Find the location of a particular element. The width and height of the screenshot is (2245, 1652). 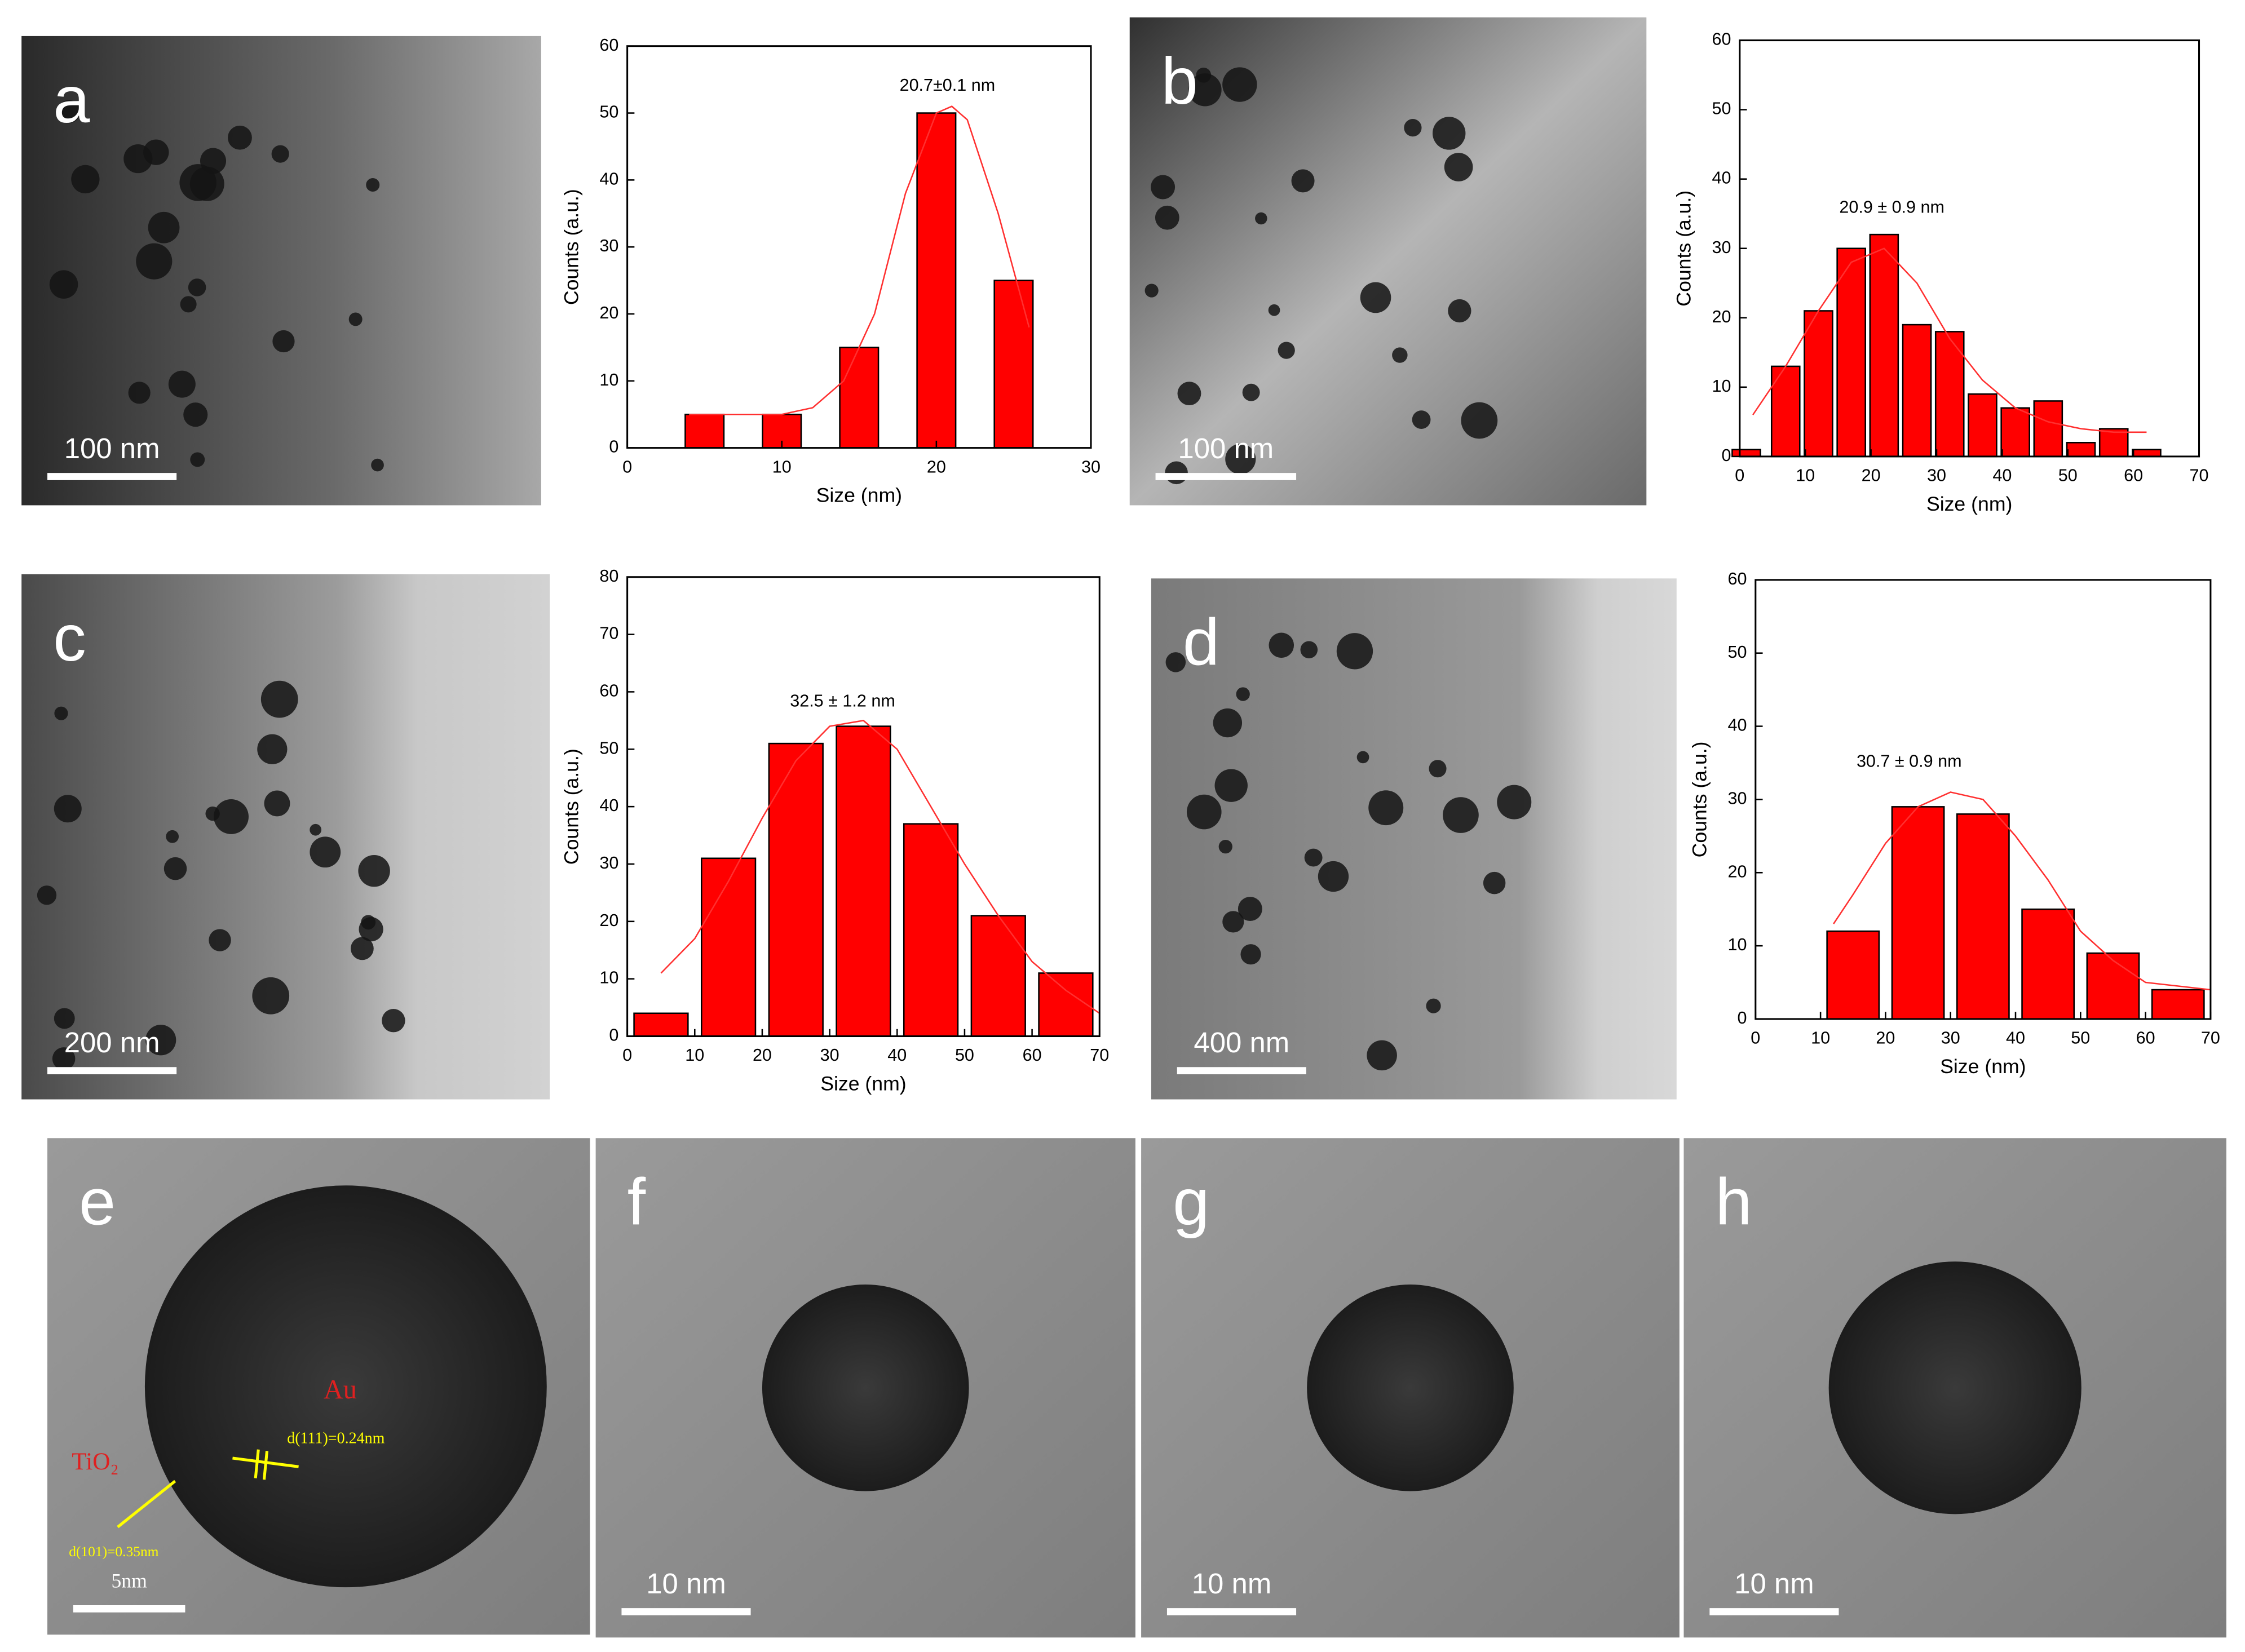

annotation: 30.7 ± 0.9 nm is located at coordinates (1909, 761).